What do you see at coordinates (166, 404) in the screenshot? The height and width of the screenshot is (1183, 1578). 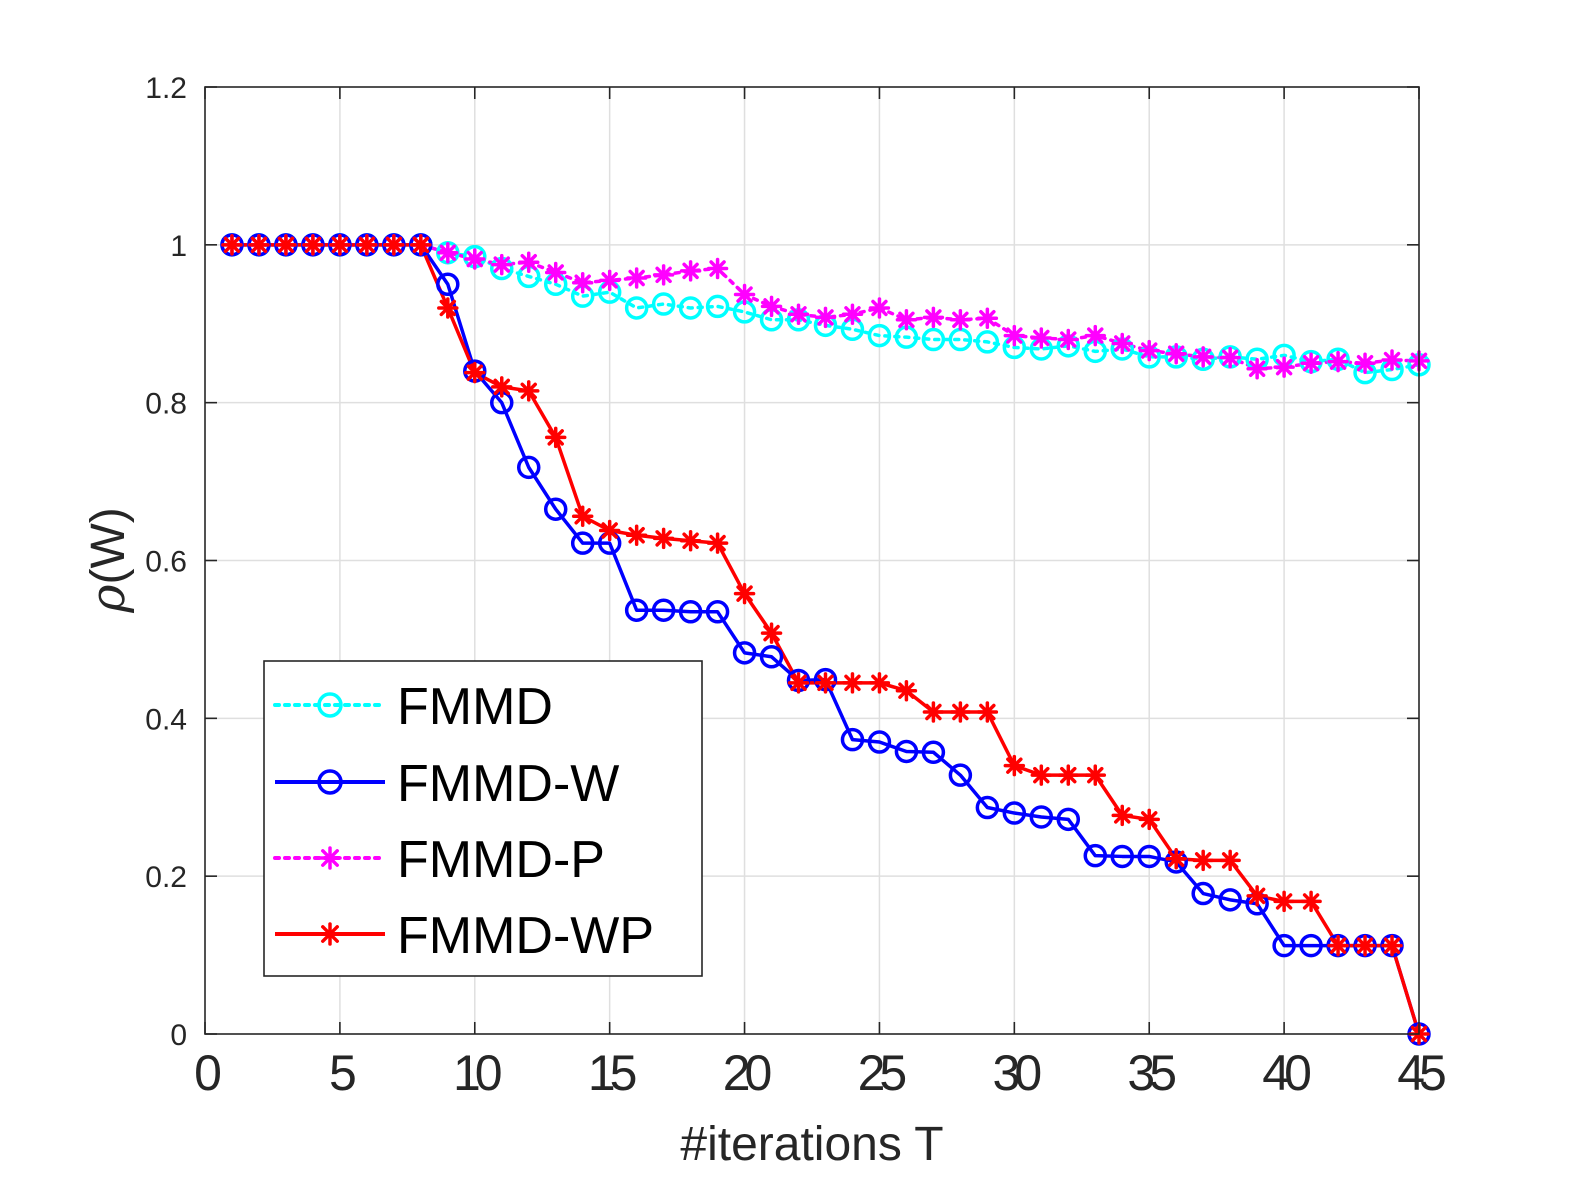 I see `y-tick-label: 0.8` at bounding box center [166, 404].